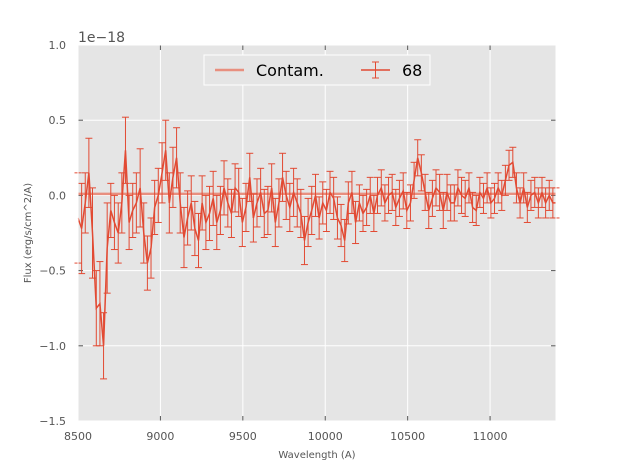  I want to click on y-axis-label: Flux (erg/s/cm^2/A), so click(28, 233).